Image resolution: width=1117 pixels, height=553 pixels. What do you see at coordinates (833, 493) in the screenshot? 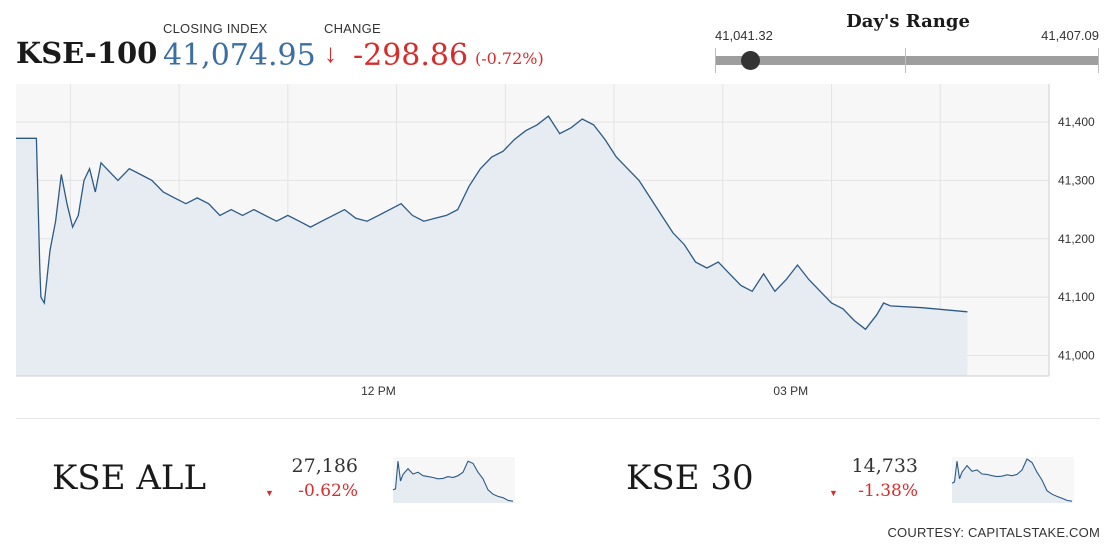
I see `kse-30-down-icon: ▼` at bounding box center [833, 493].